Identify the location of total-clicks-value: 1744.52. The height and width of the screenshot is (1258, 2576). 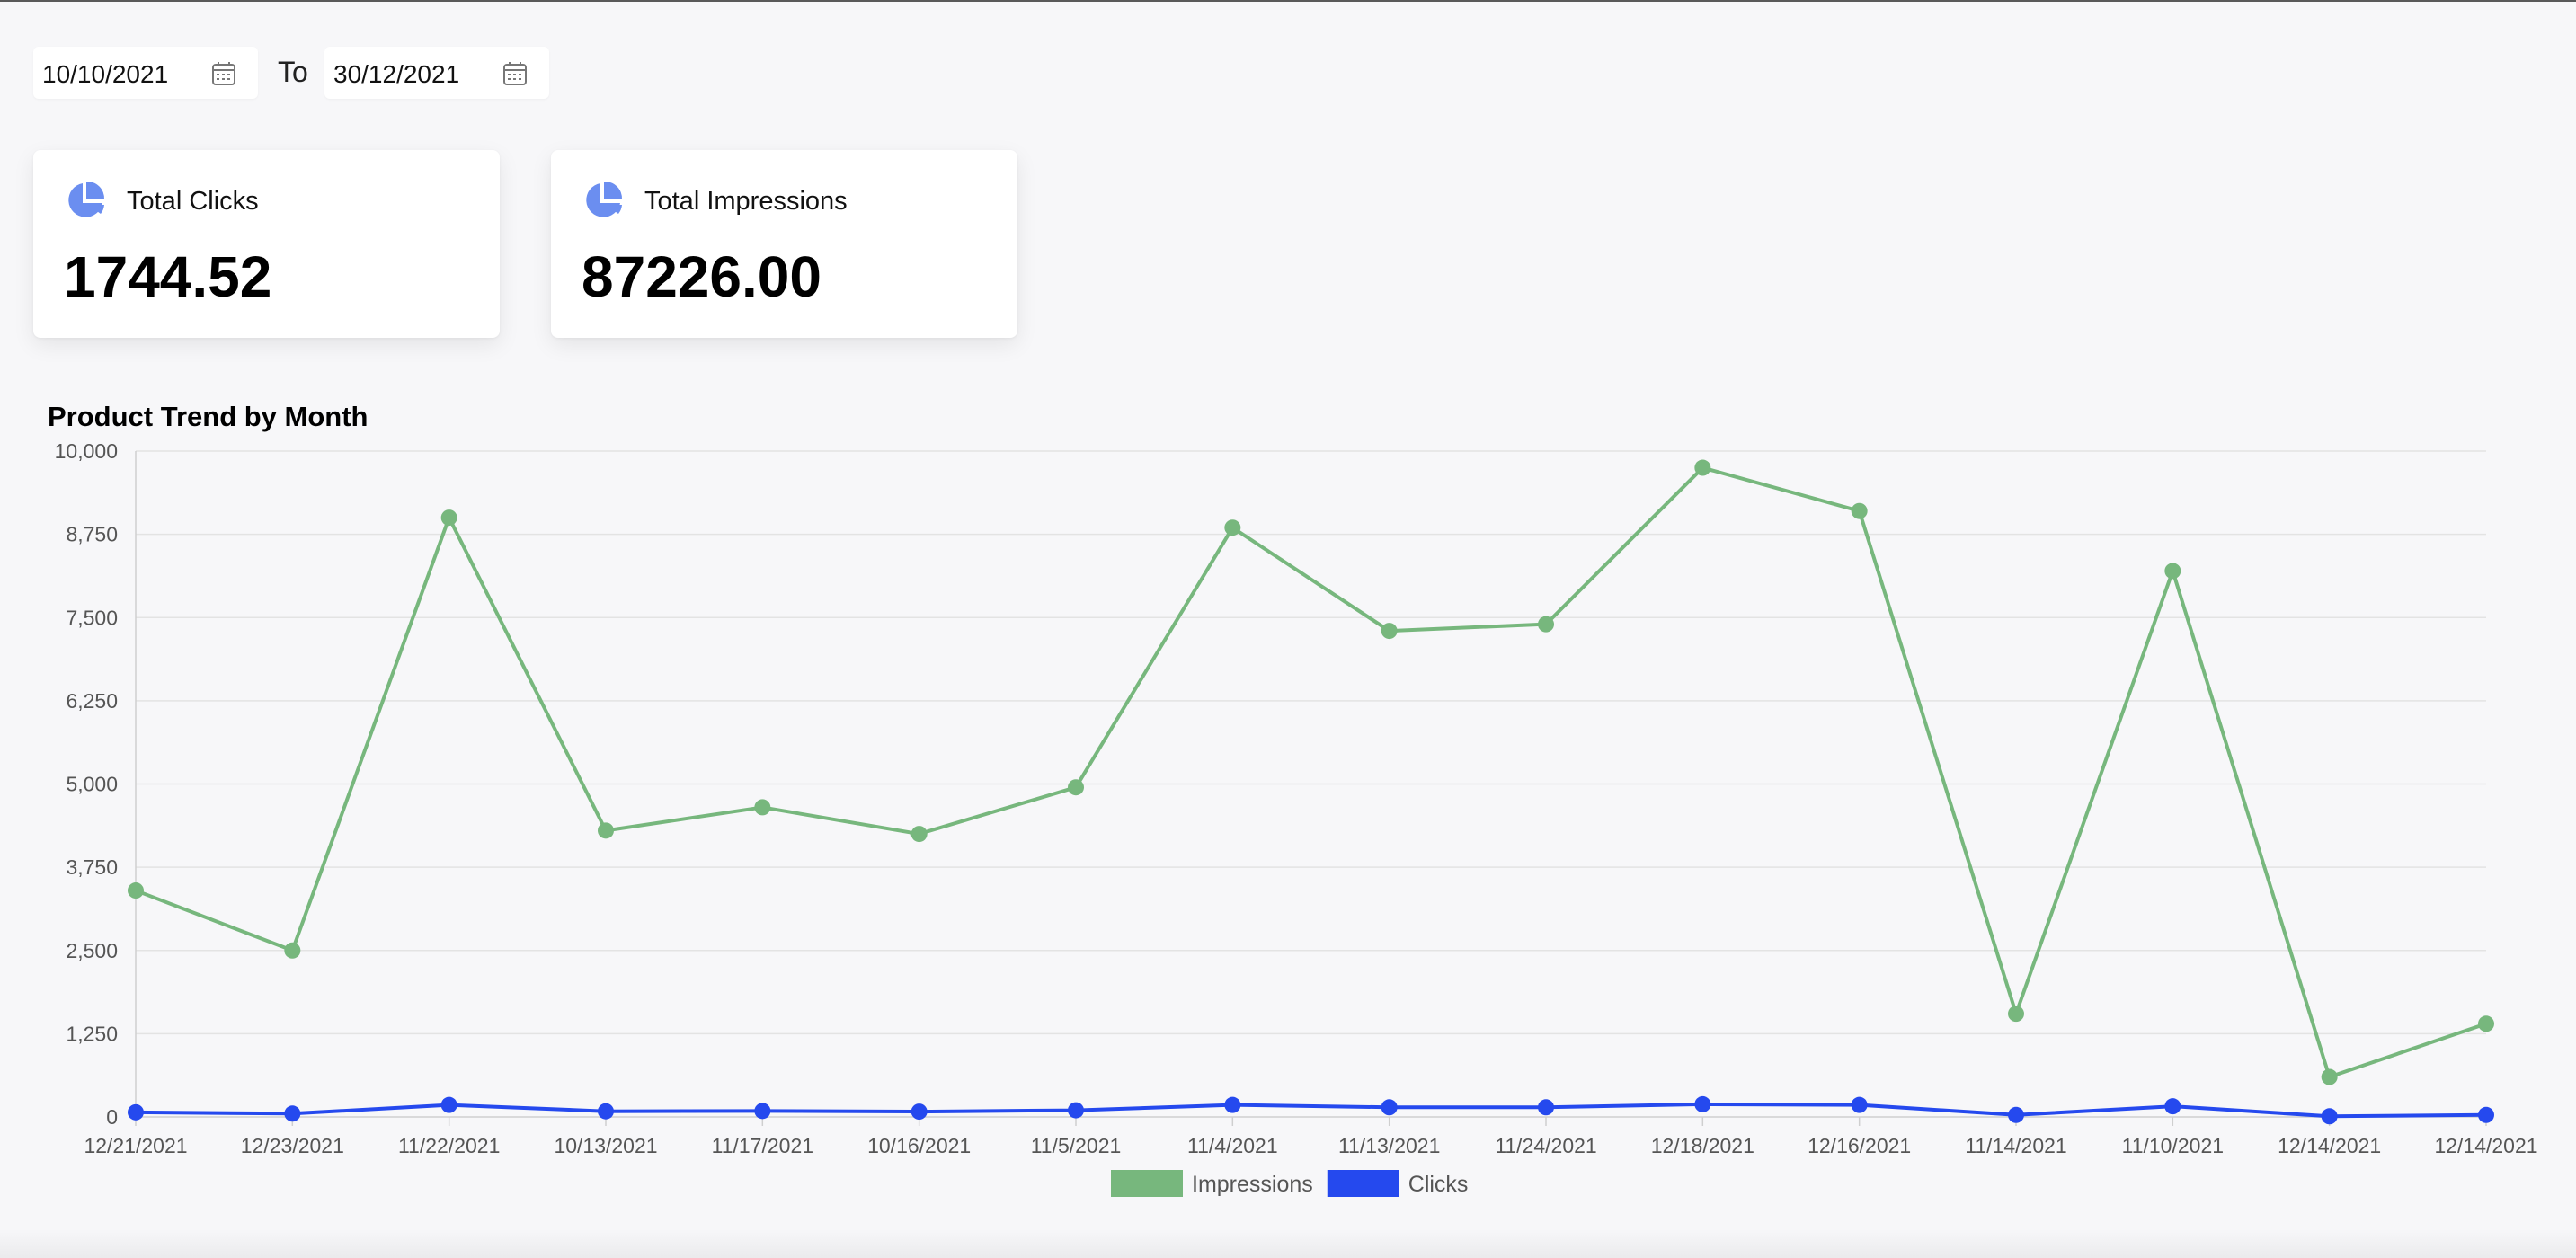
(168, 276).